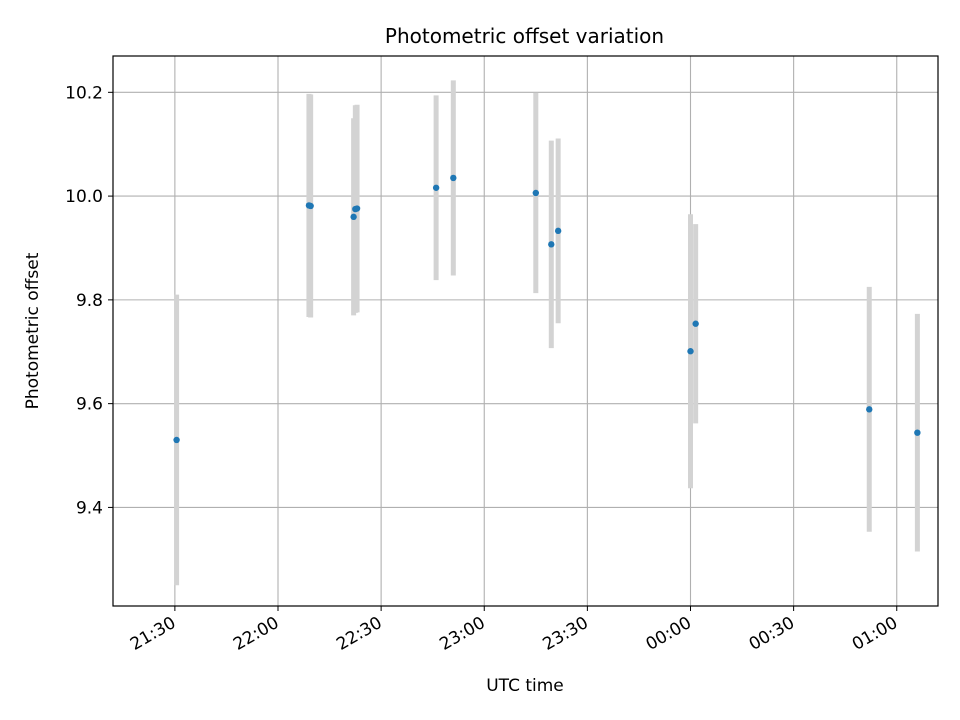 The image size is (960, 720). Describe the element at coordinates (525, 686) in the screenshot. I see `x-axis-title: UTC time` at that location.